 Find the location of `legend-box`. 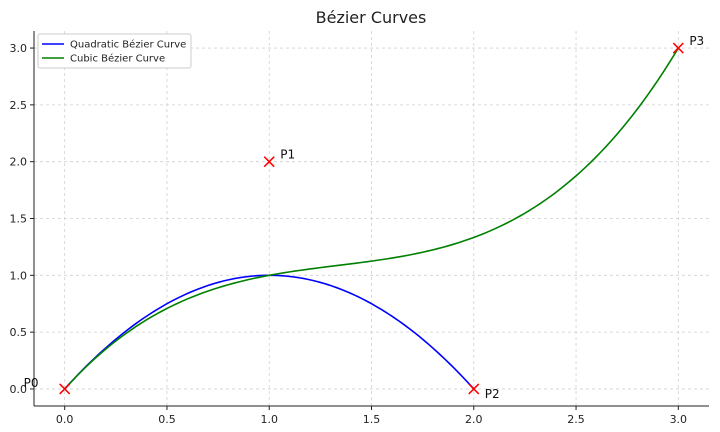

legend-box is located at coordinates (114, 51).